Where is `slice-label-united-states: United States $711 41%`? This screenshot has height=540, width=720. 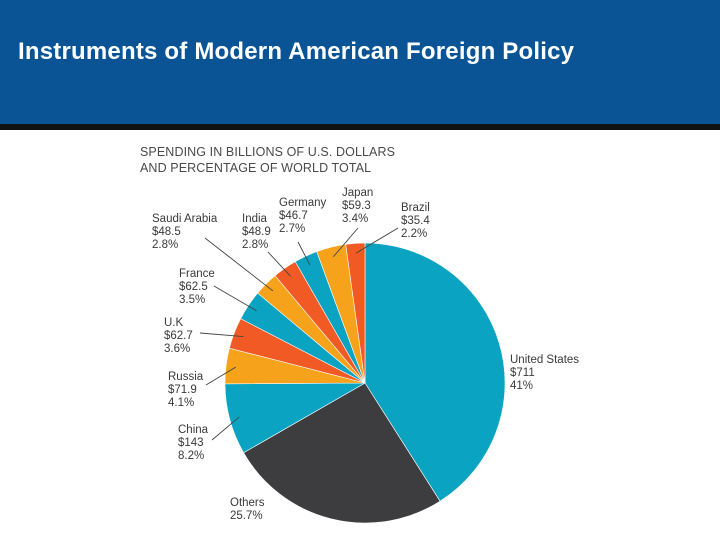
slice-label-united-states: United States $711 41% is located at coordinates (544, 373).